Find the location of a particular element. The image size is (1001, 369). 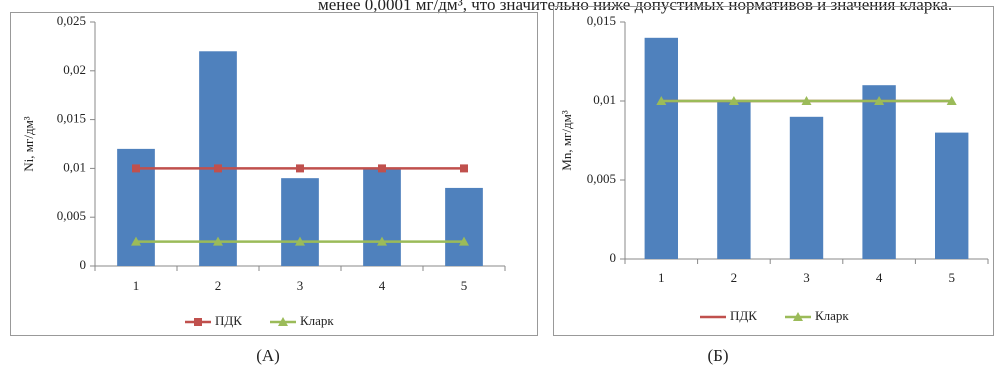

caption: (Б) is located at coordinates (717, 355).